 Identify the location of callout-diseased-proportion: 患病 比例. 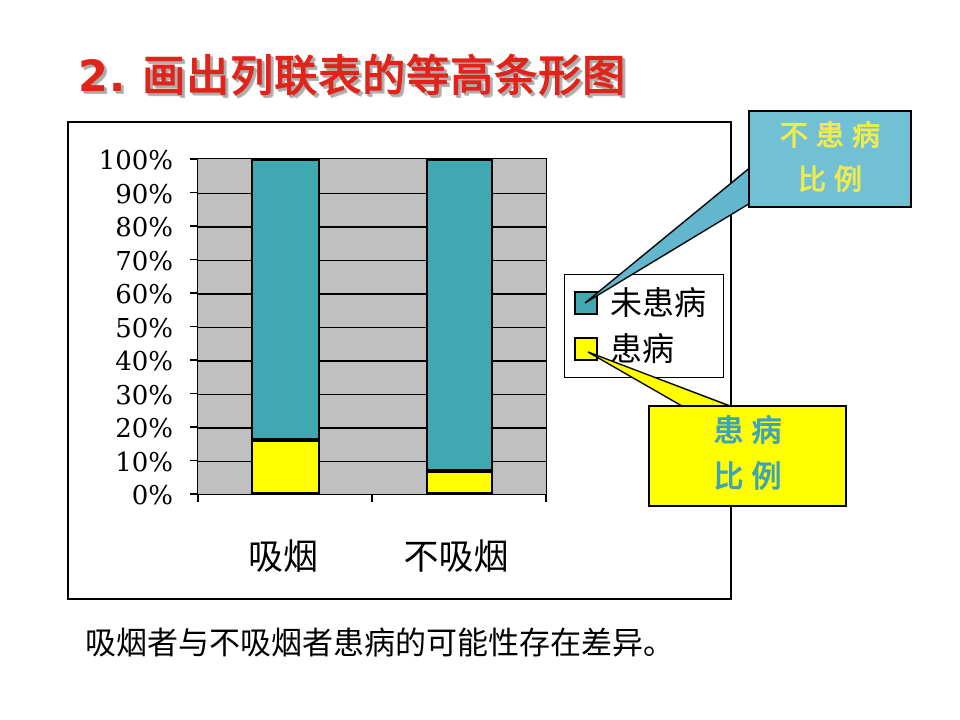
(747, 456).